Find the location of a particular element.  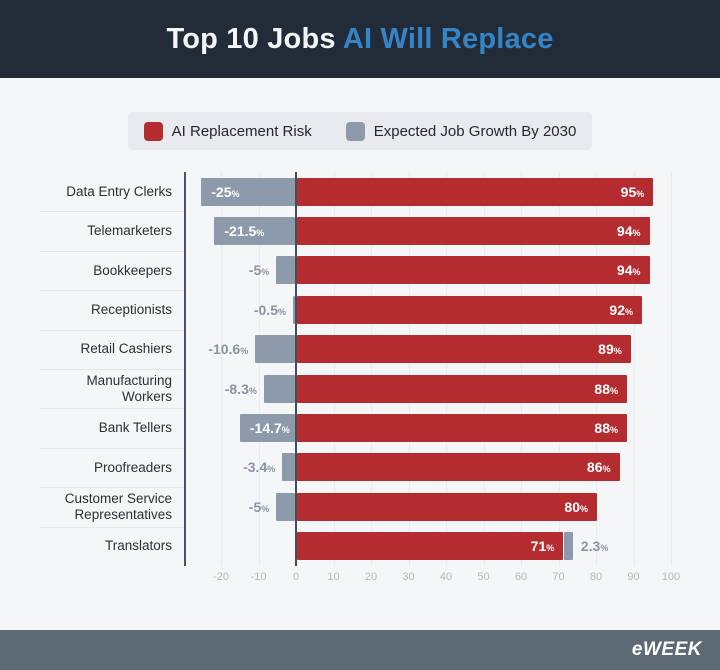

risk-value-label: 80% is located at coordinates (576, 506).